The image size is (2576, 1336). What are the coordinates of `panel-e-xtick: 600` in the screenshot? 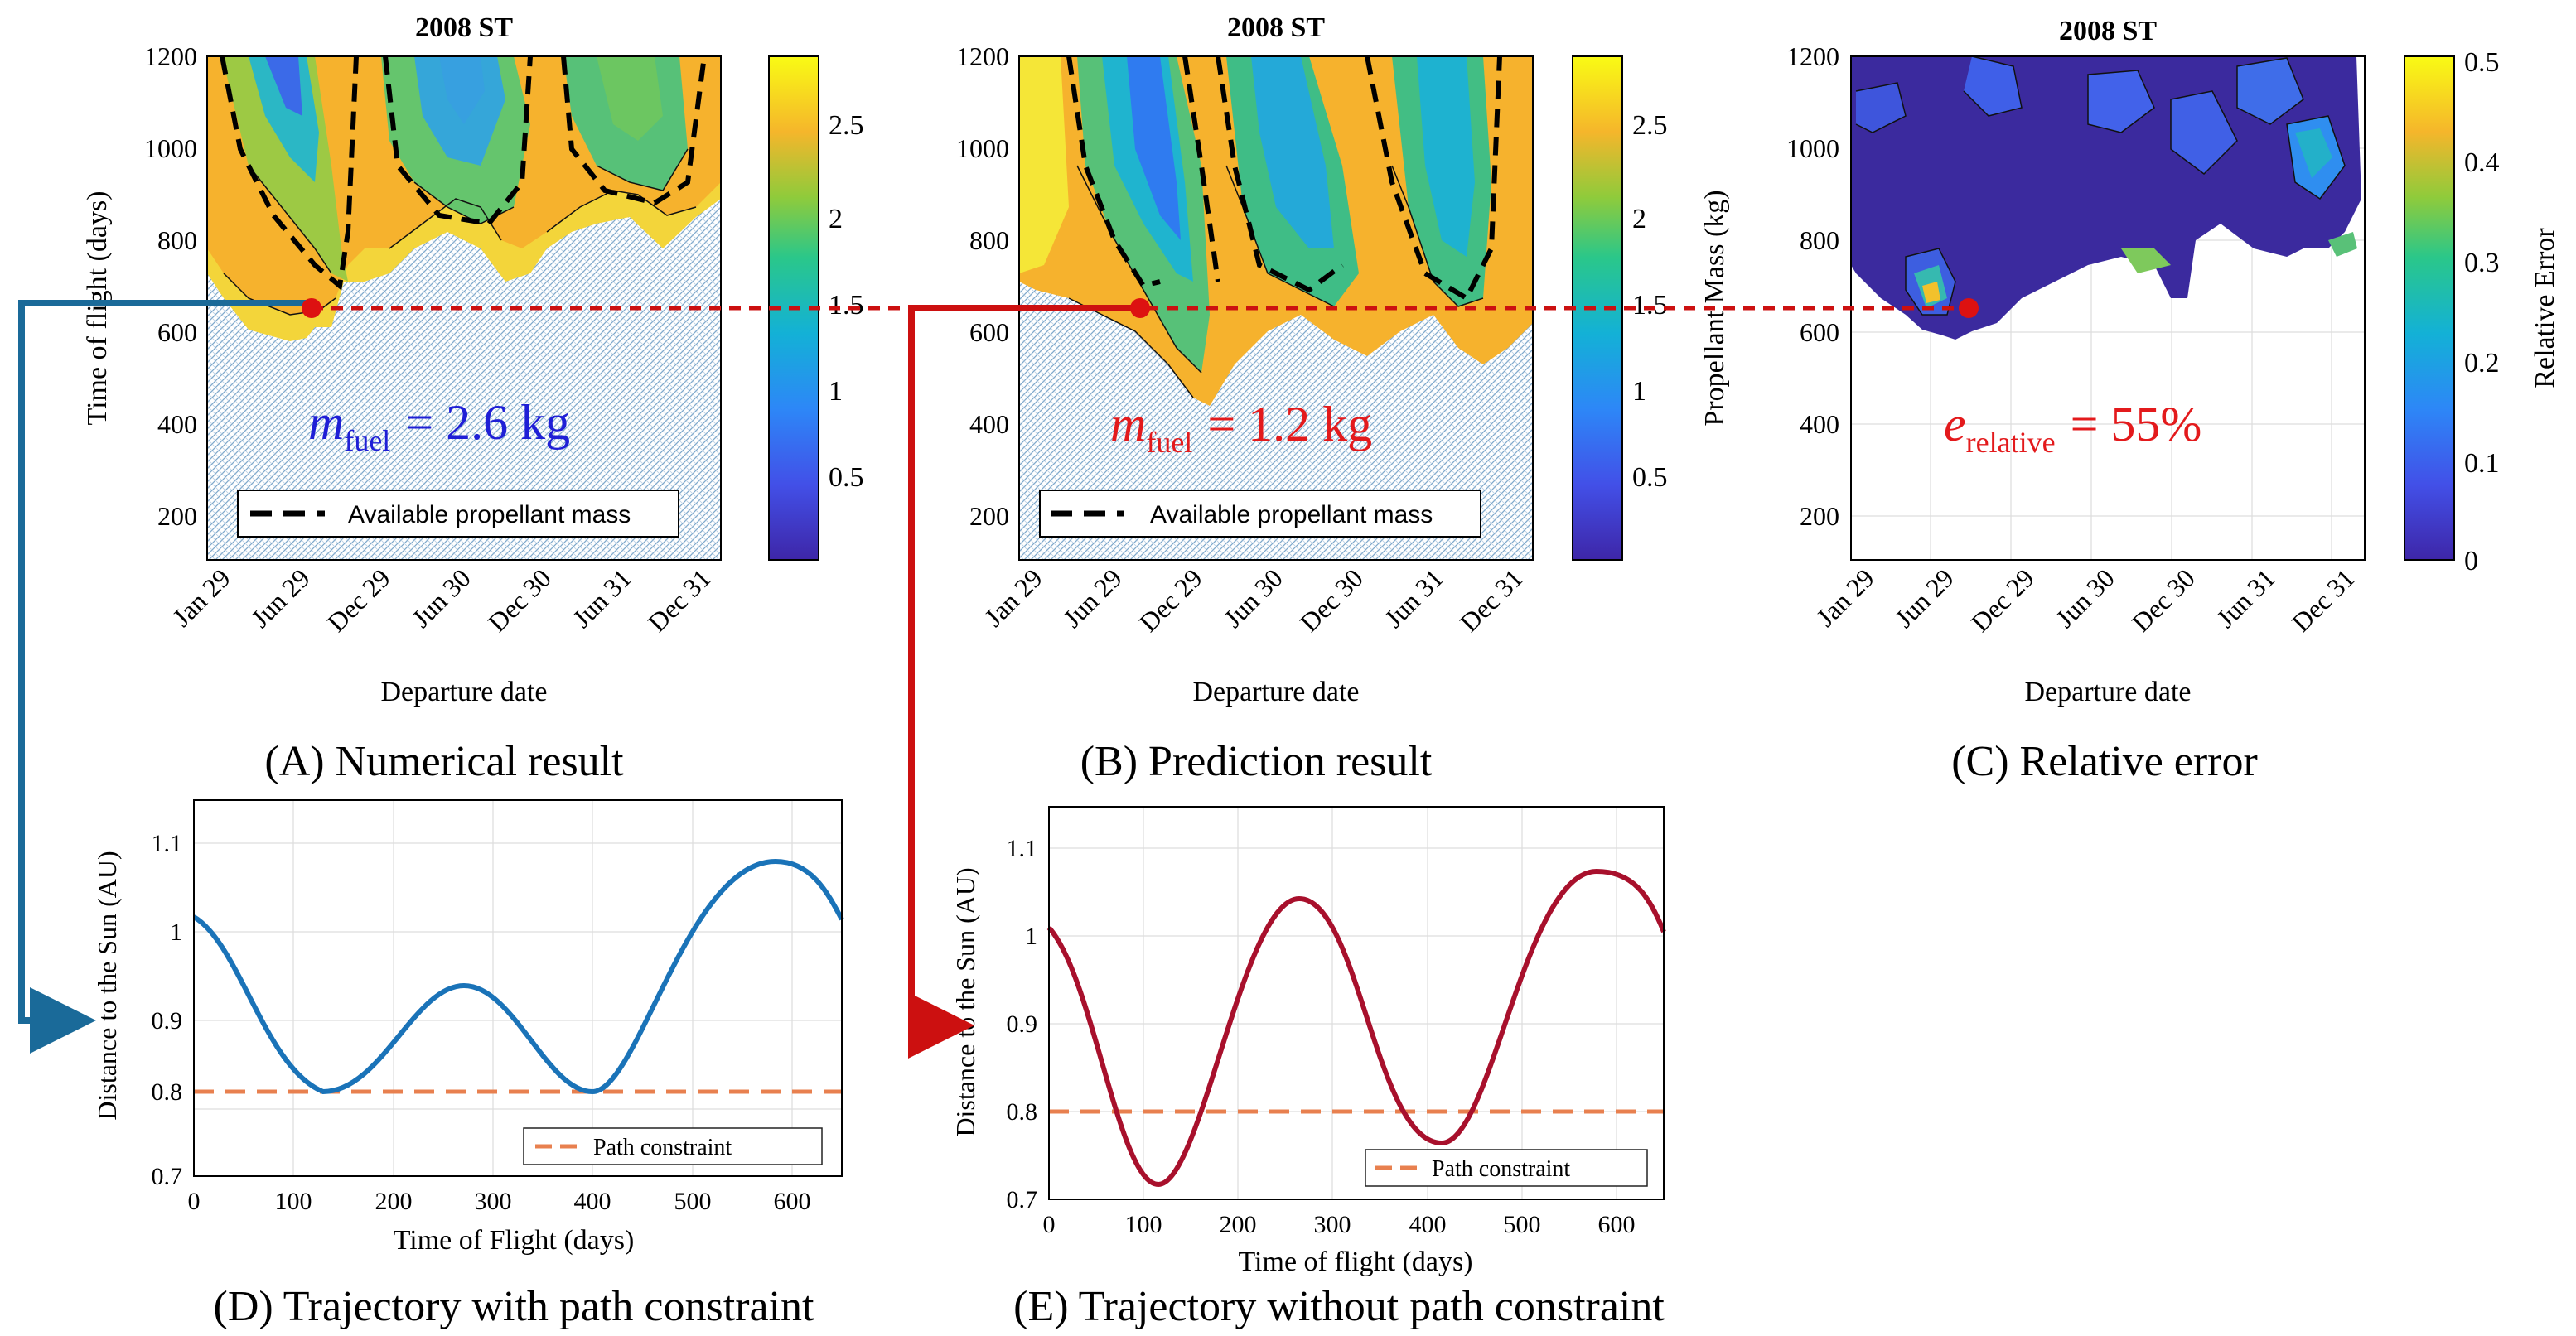 It's located at (1617, 1224).